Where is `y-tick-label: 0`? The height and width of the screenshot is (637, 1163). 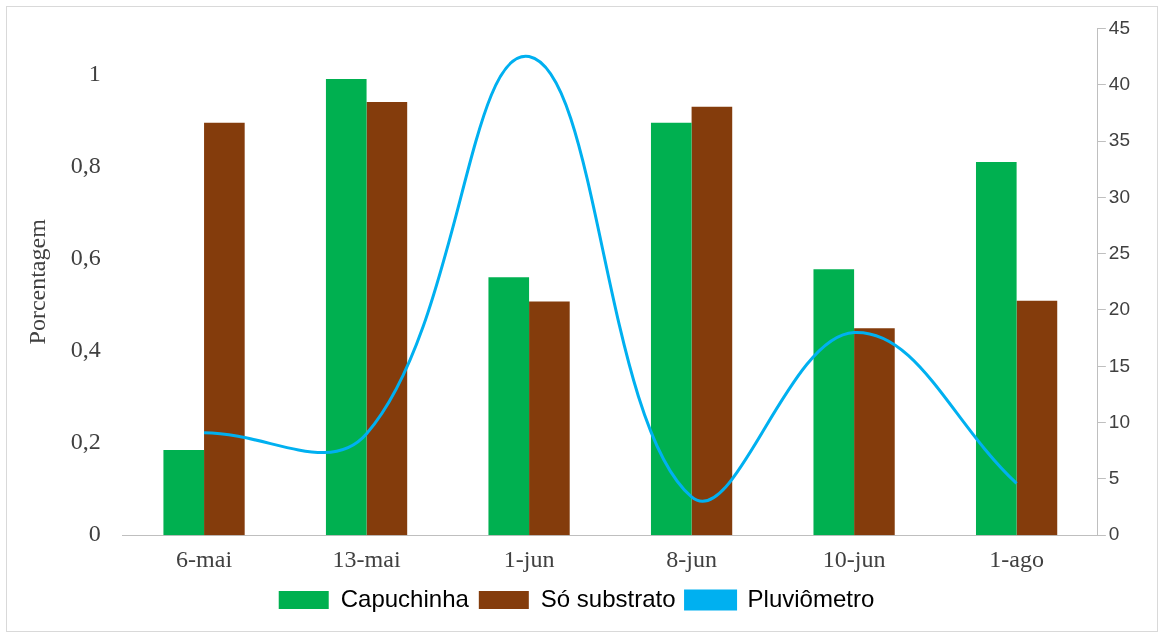
y-tick-label: 0 is located at coordinates (94, 533).